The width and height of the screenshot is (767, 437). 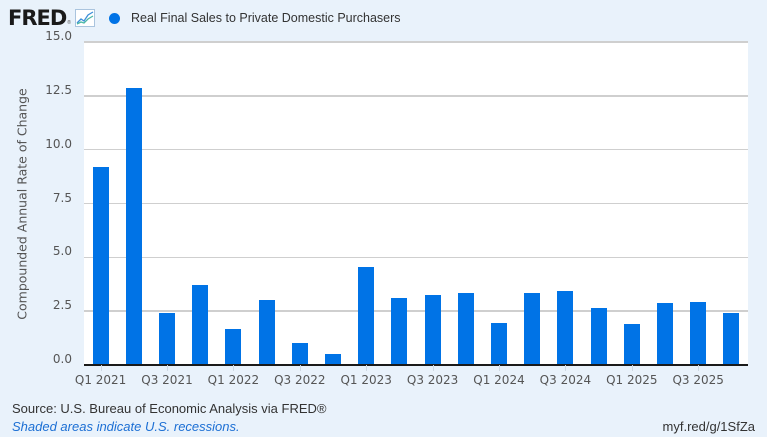 I want to click on x-tick-label: Q3 2024, so click(x=565, y=380).